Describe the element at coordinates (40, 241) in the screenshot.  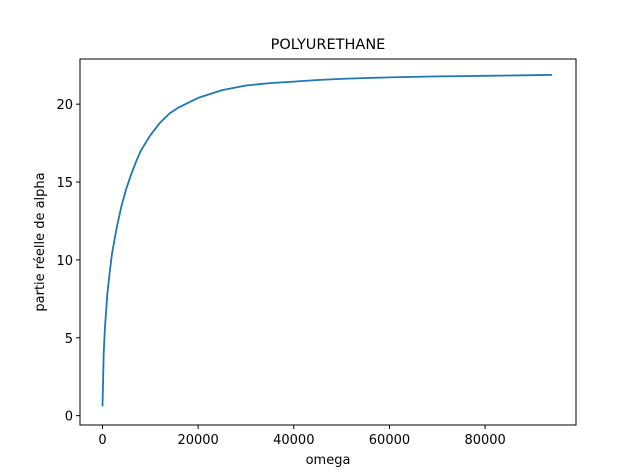
I see `y-axis-label: partie réelle de alpha` at that location.